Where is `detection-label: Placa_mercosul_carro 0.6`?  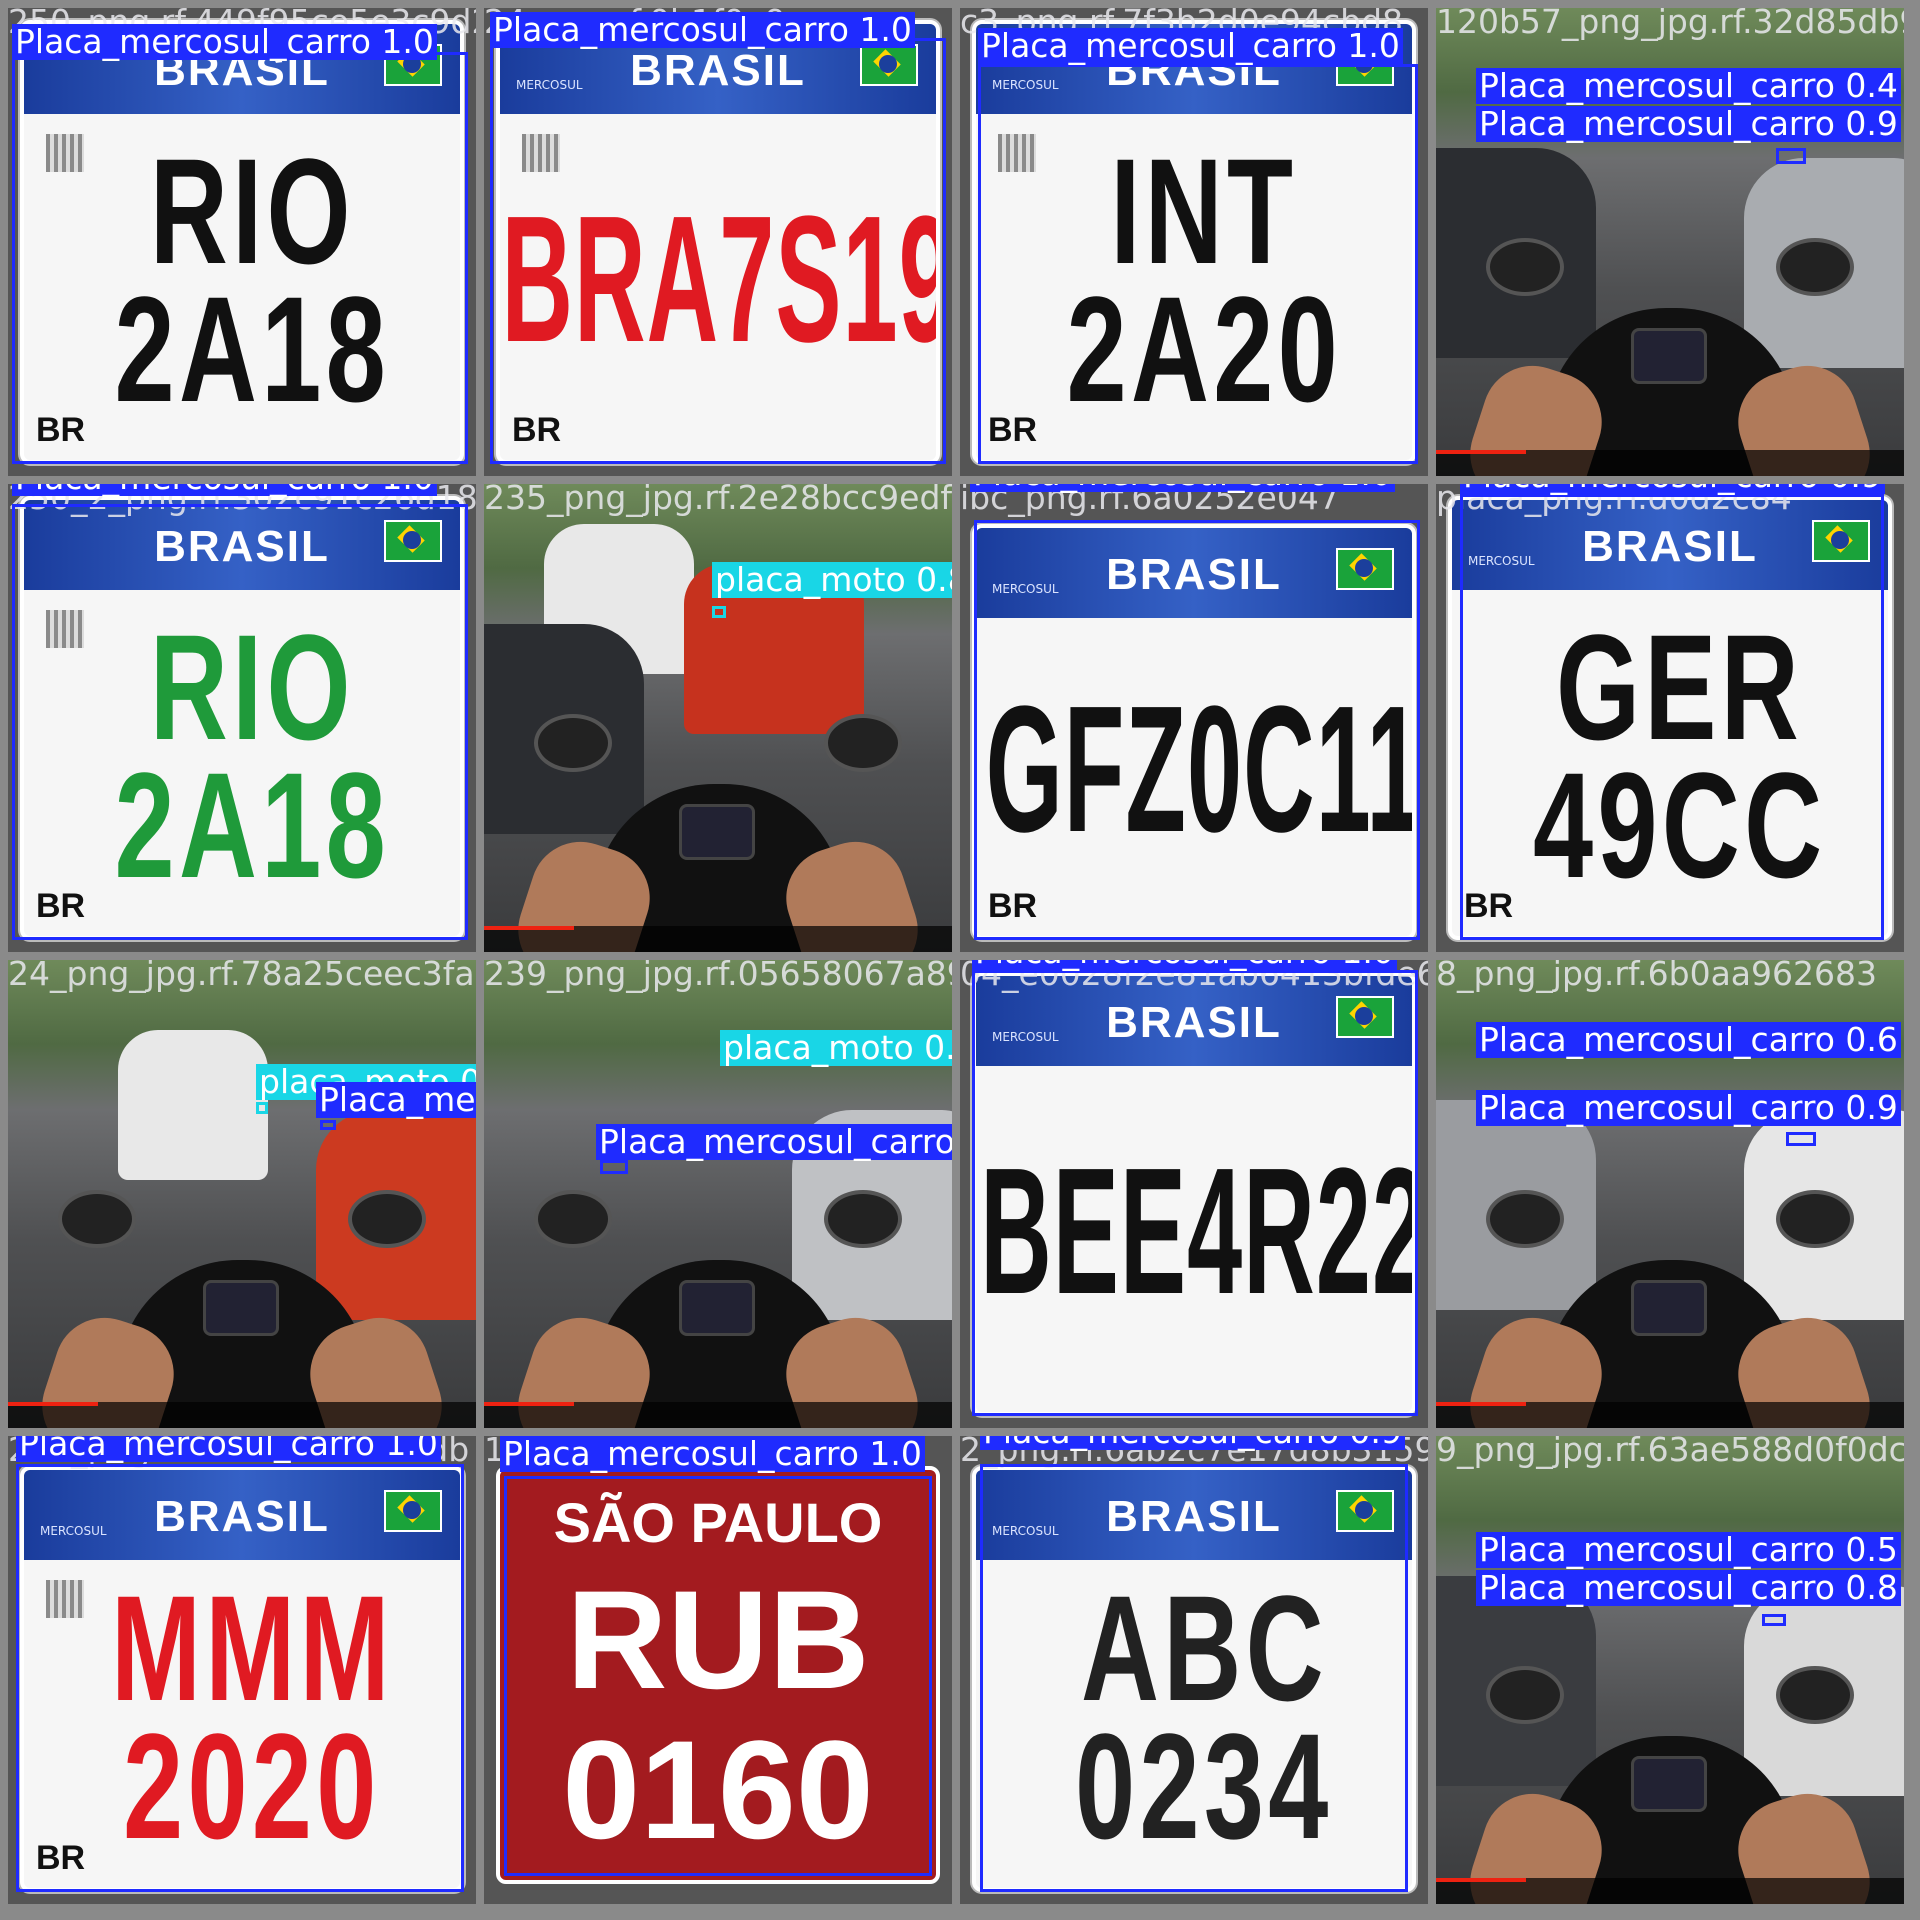
detection-label: Placa_mercosul_carro 0.6 is located at coordinates (1688, 1040).